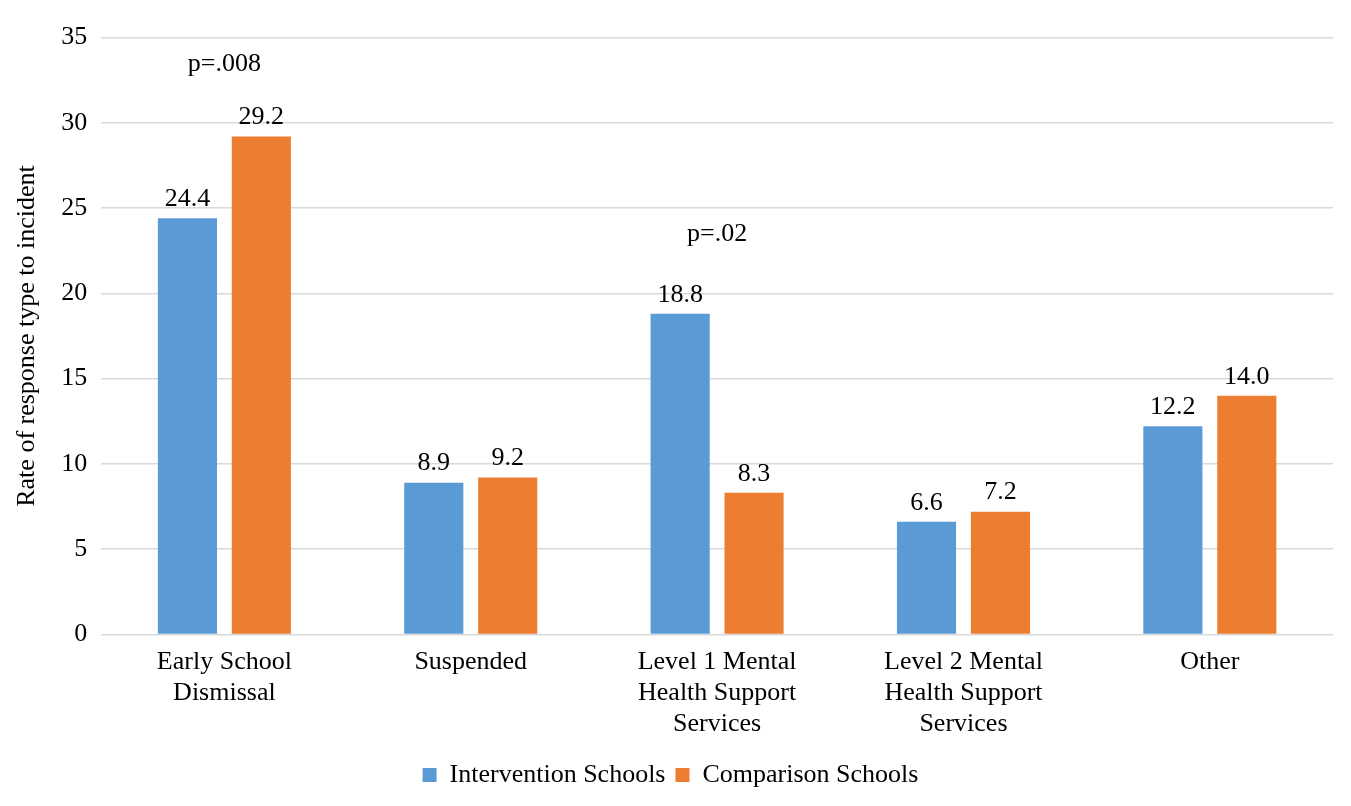  What do you see at coordinates (74, 36) in the screenshot?
I see `y-tick-label: 35` at bounding box center [74, 36].